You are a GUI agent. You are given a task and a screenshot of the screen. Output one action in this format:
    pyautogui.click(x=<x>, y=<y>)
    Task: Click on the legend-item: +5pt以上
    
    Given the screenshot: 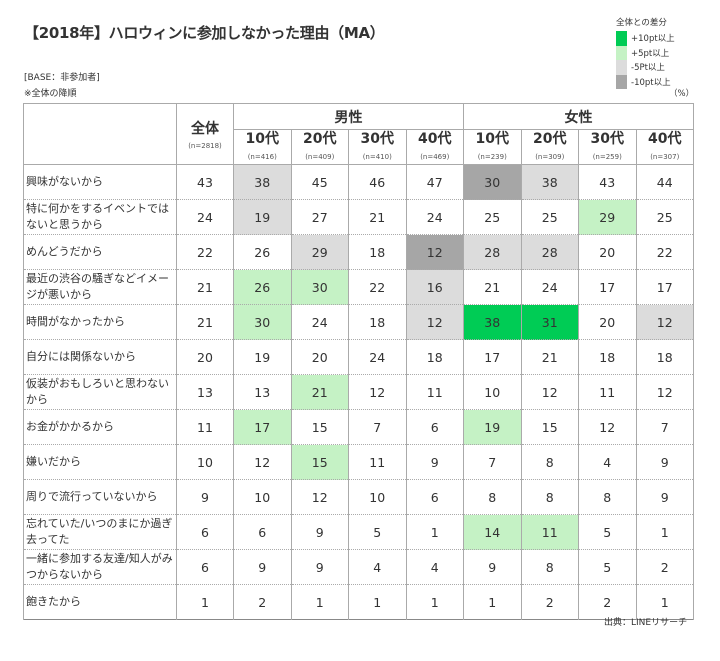 What is the action you would take?
    pyautogui.click(x=645, y=52)
    